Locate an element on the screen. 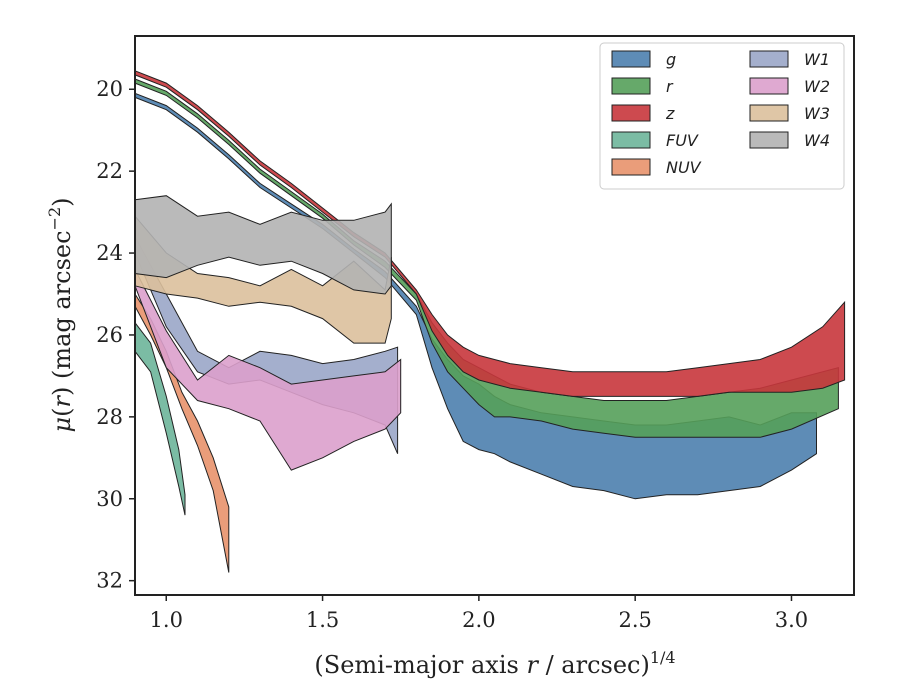 The width and height of the screenshot is (900, 700). legend-label-w1: W1 is located at coordinates (817, 59).